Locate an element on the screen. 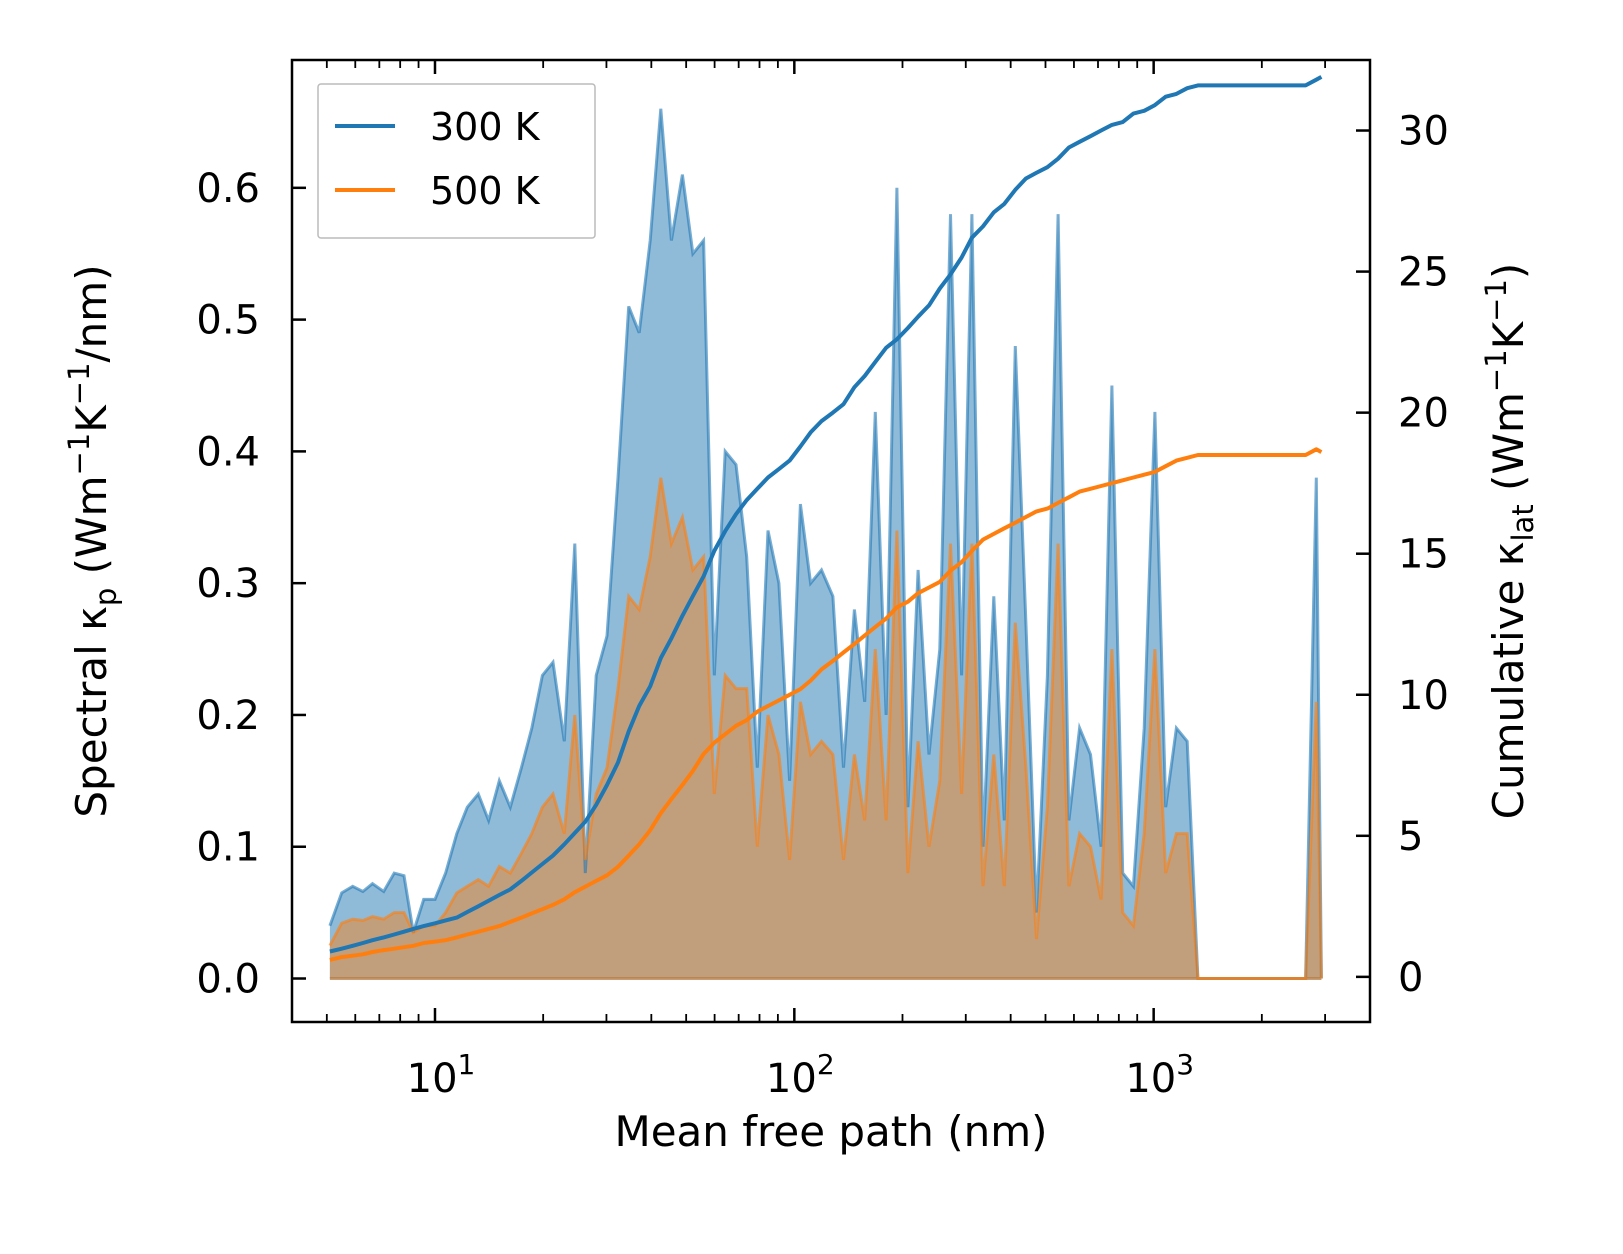 This screenshot has height=1254, width=1623. y-tick-right-5: 25 is located at coordinates (1423, 273).